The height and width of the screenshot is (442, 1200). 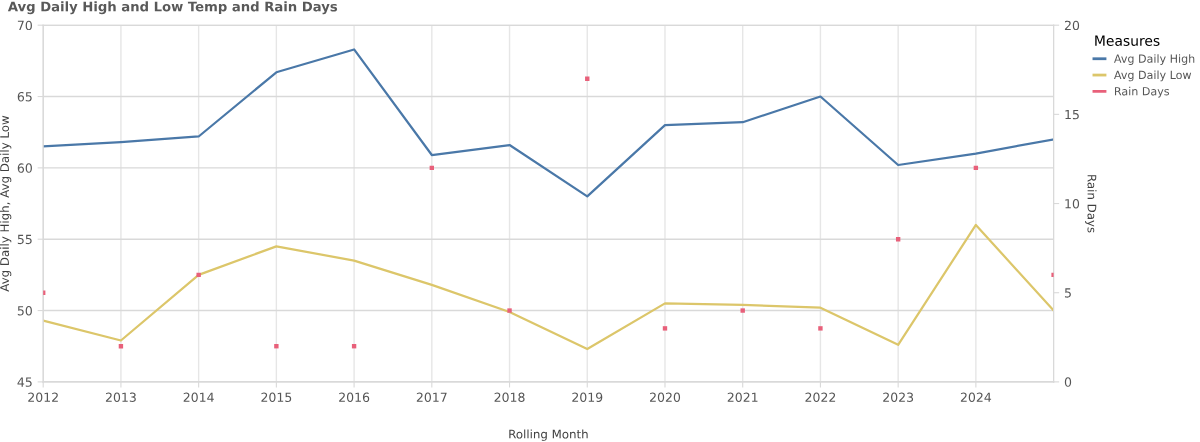 I want to click on x-axis-title: Rolling Month, so click(x=548, y=435).